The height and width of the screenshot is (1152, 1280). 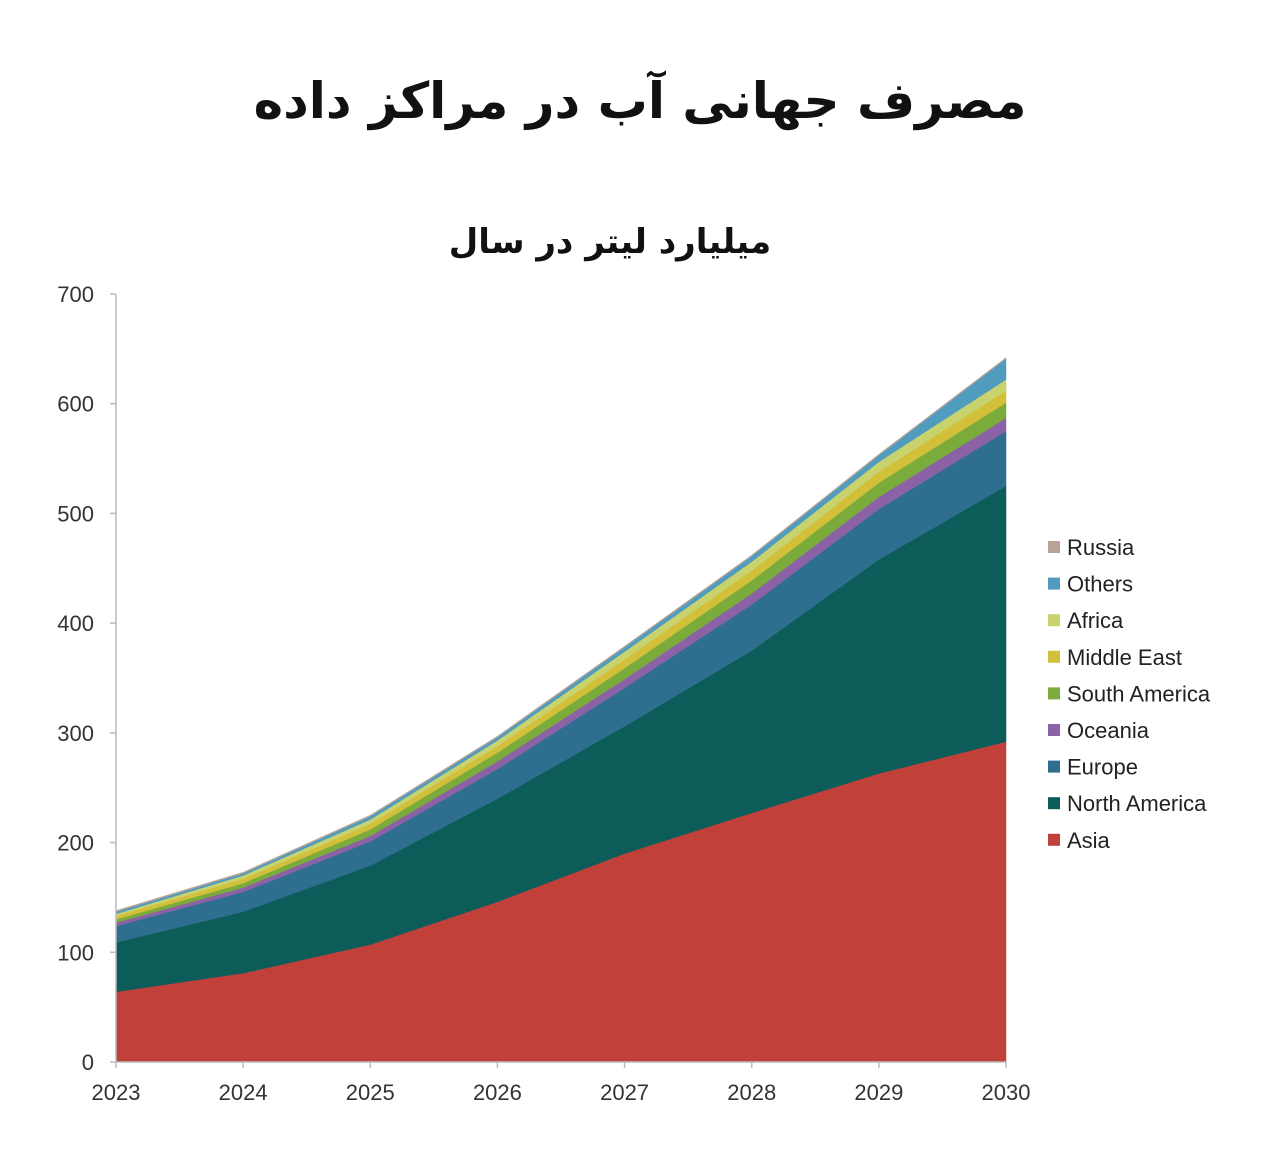 I want to click on y-tick-label: 600, so click(x=75, y=404).